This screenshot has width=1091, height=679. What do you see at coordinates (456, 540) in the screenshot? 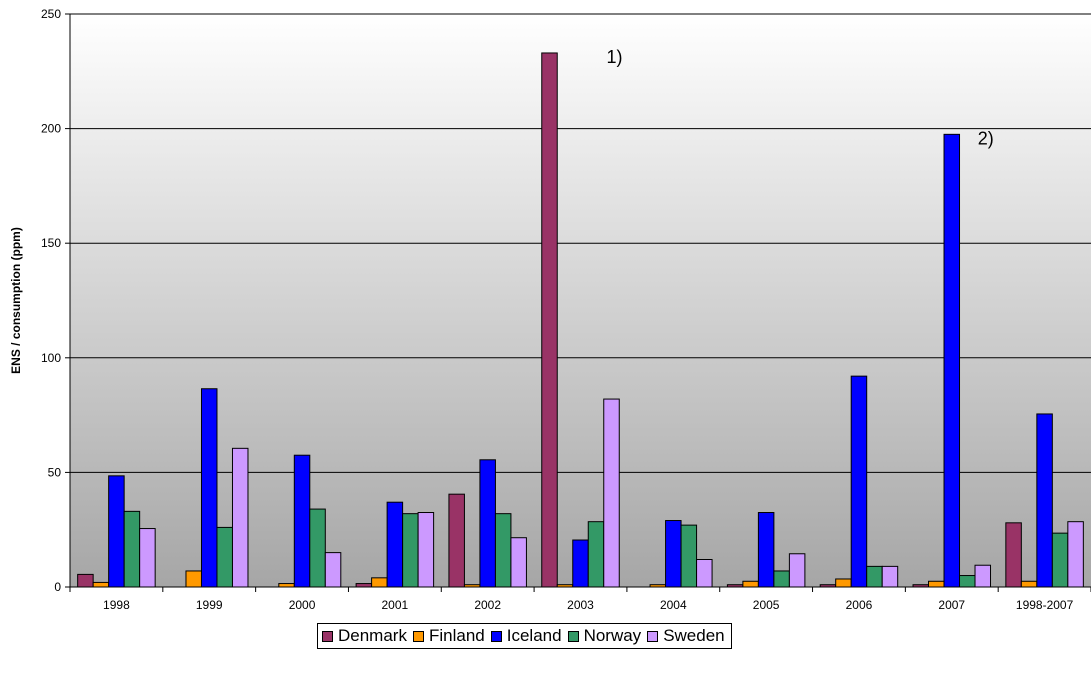
I see `bar-denmark-2002` at bounding box center [456, 540].